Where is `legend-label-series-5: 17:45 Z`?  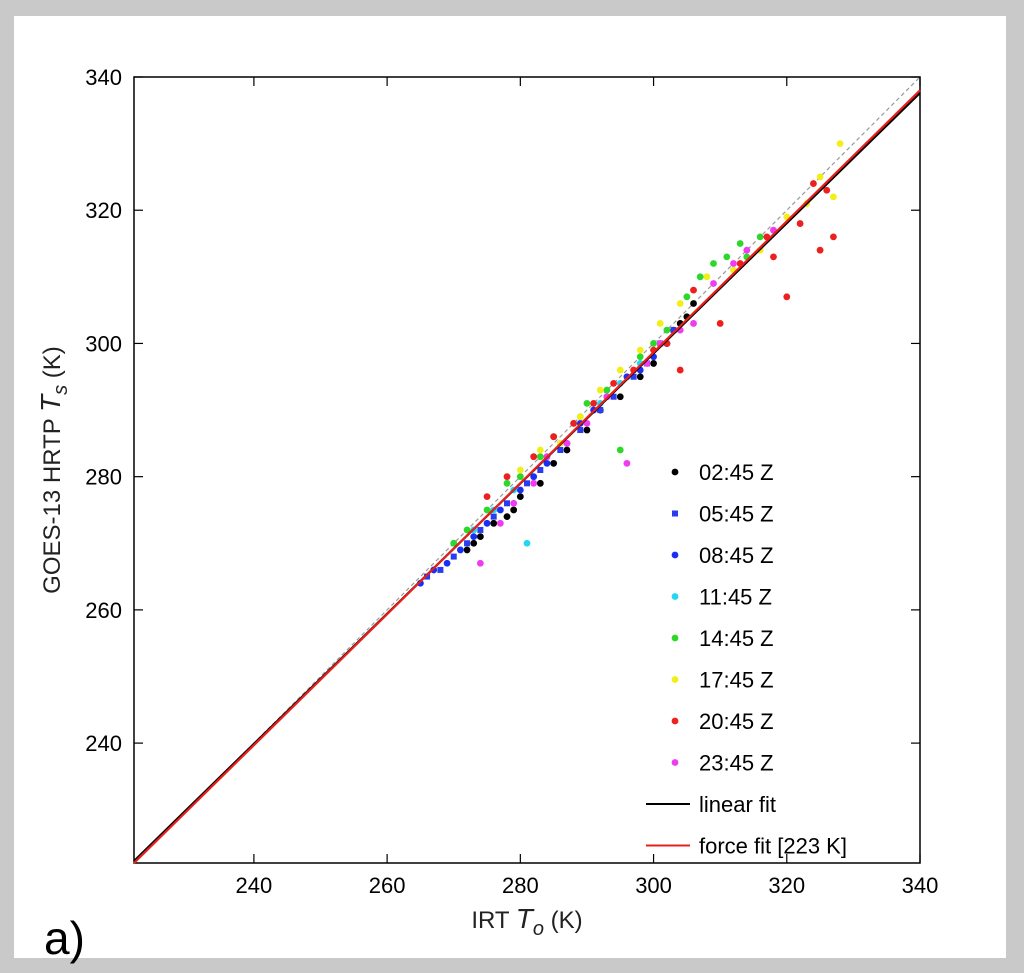 legend-label-series-5: 17:45 Z is located at coordinates (736, 680).